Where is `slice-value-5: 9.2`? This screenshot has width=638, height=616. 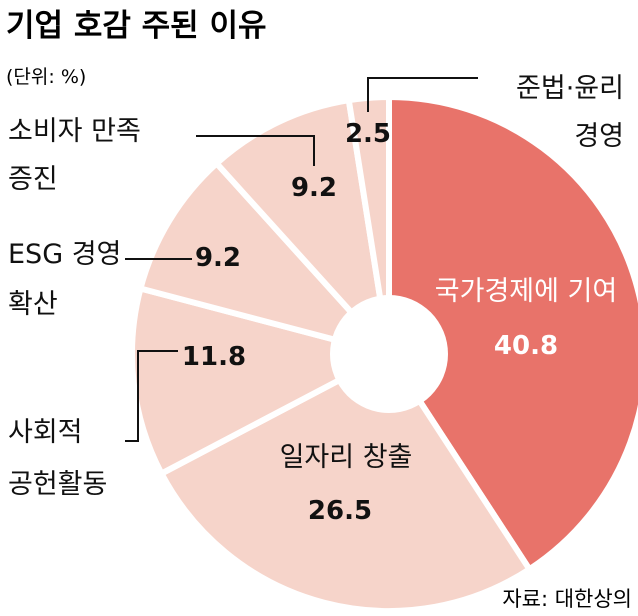 slice-value-5: 9.2 is located at coordinates (314, 188).